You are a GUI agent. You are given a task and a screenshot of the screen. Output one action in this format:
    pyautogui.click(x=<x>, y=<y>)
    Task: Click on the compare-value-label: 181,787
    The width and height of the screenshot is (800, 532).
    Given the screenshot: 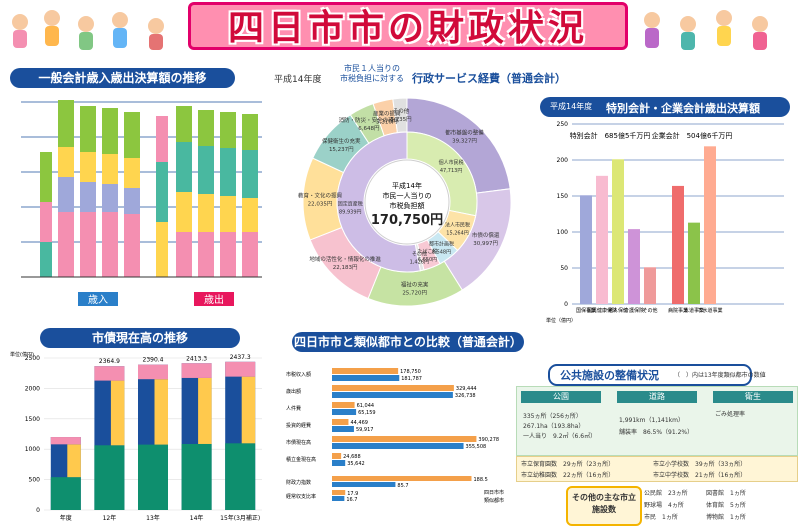 What is the action you would take?
    pyautogui.click(x=411, y=379)
    